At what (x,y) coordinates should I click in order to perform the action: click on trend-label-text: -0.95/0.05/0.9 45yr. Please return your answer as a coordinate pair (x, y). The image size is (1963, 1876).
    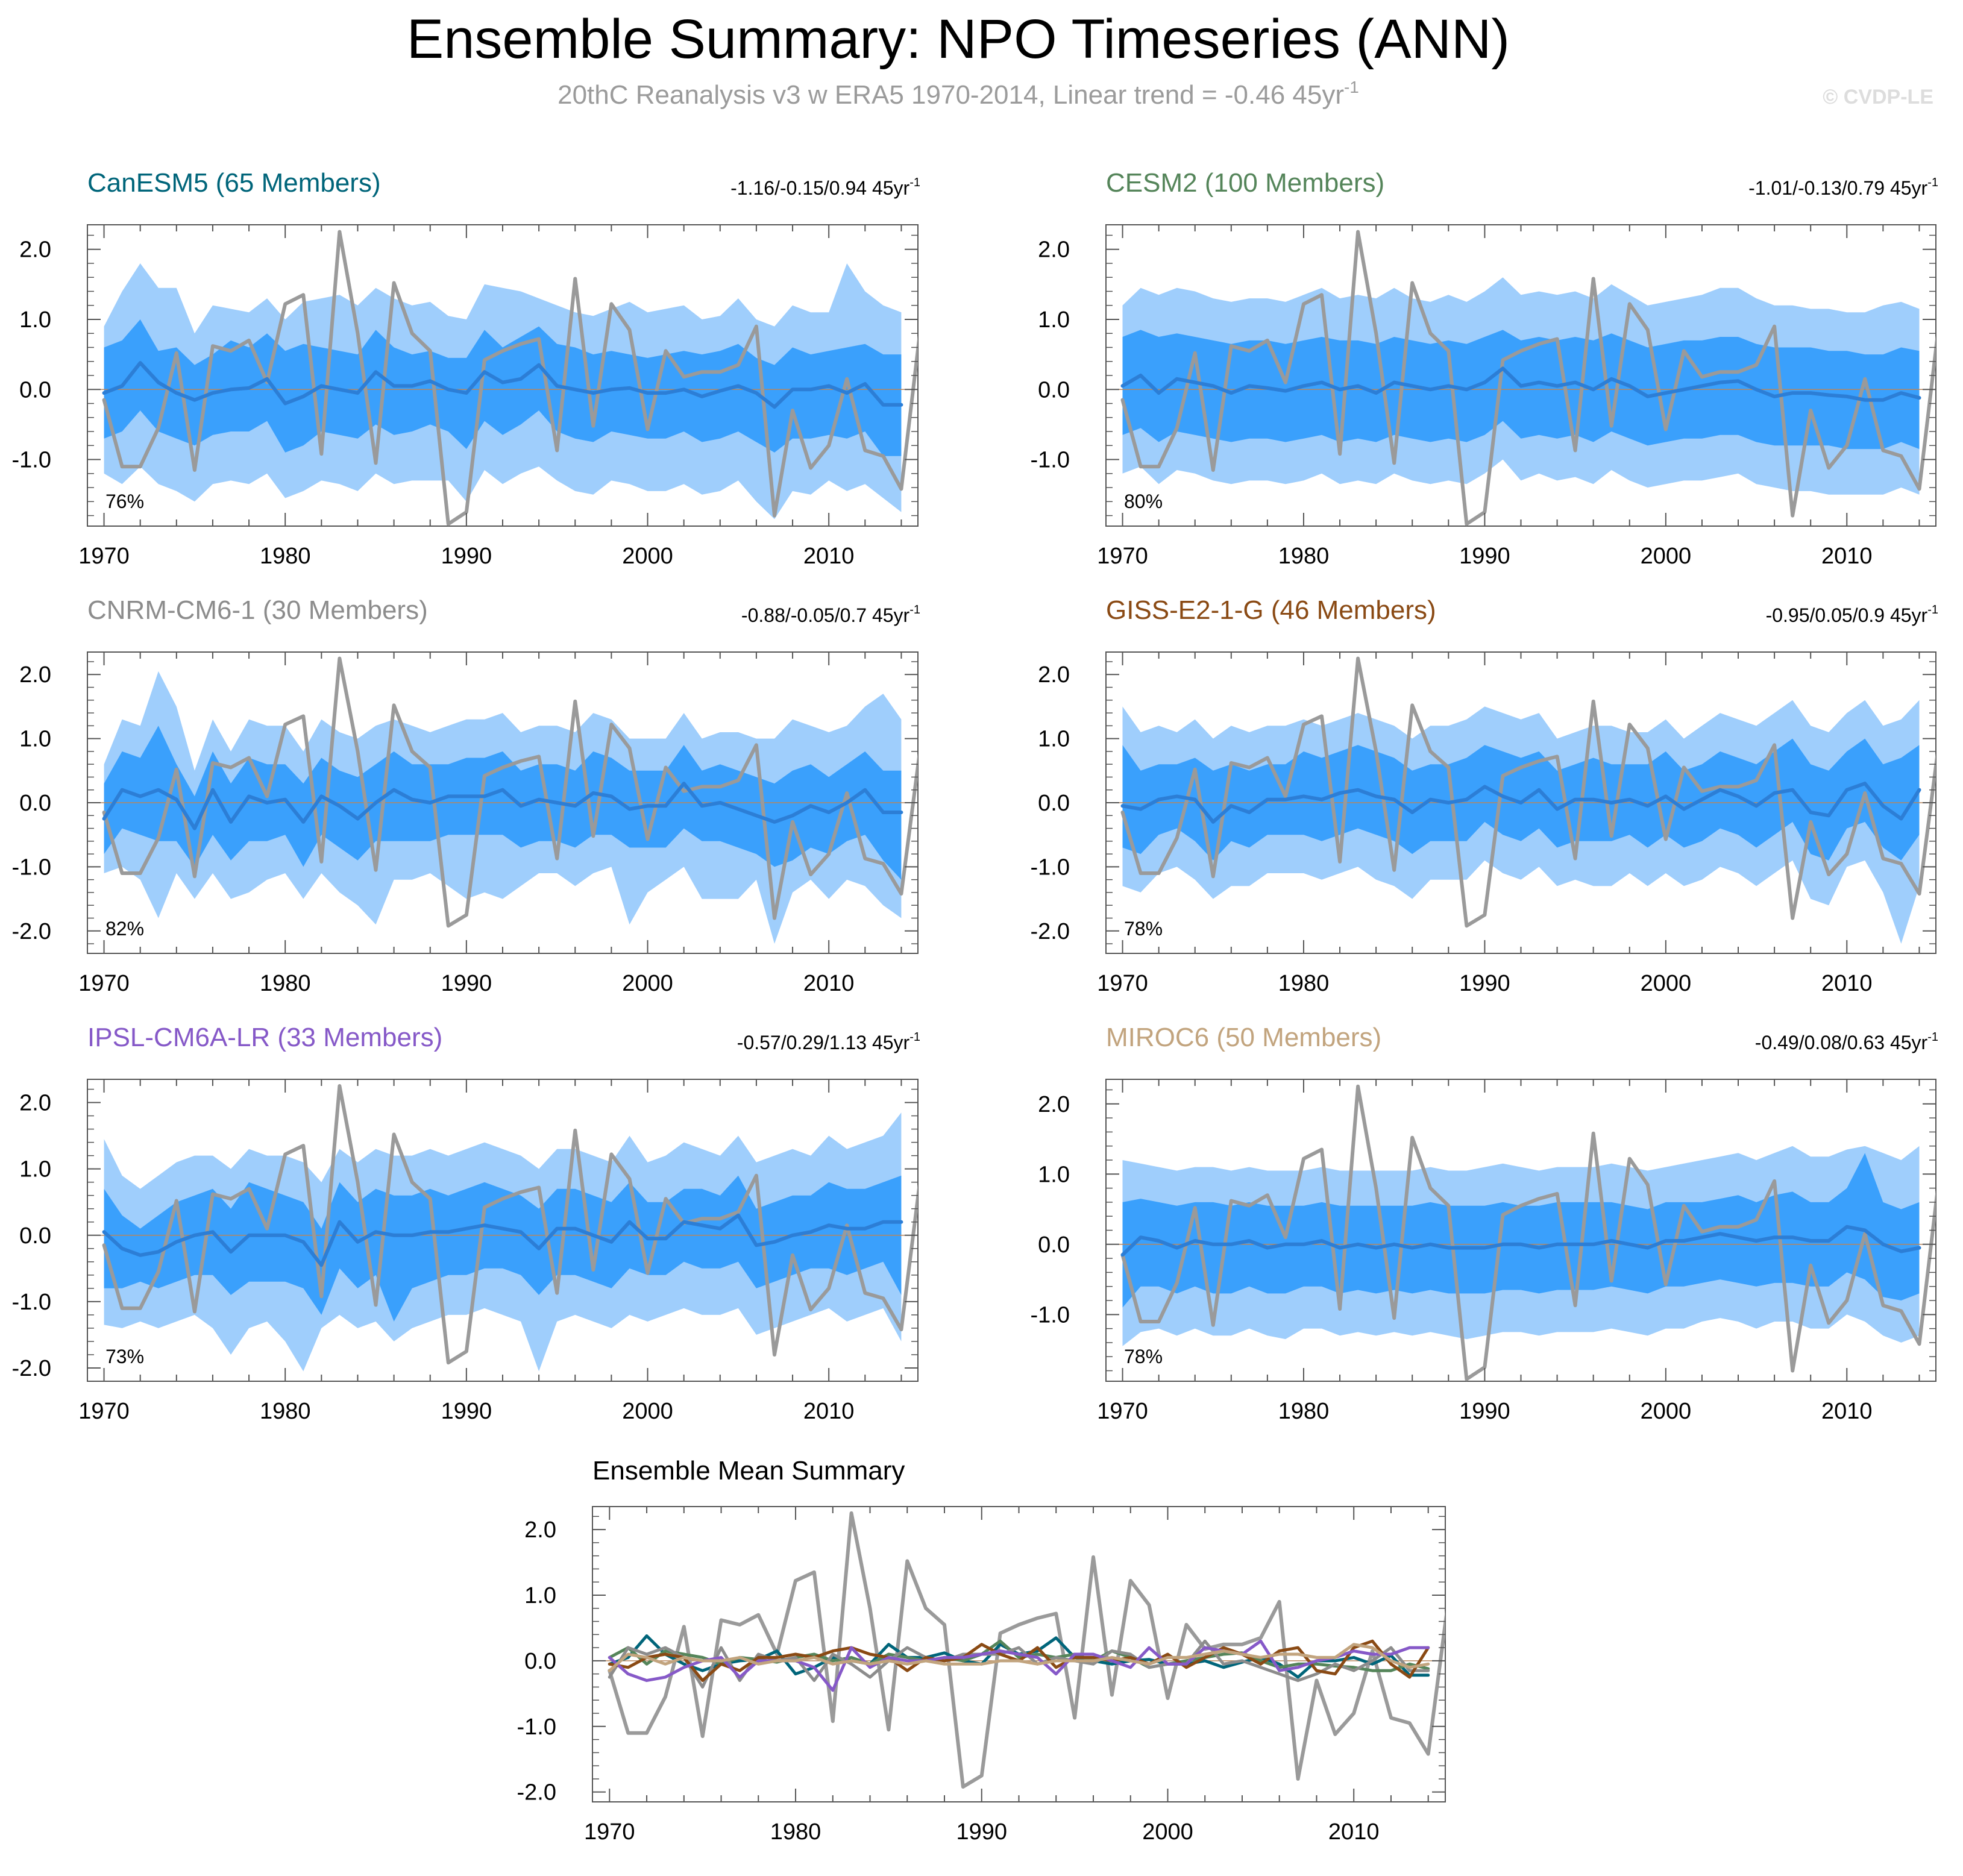
    Looking at the image, I should click on (1847, 615).